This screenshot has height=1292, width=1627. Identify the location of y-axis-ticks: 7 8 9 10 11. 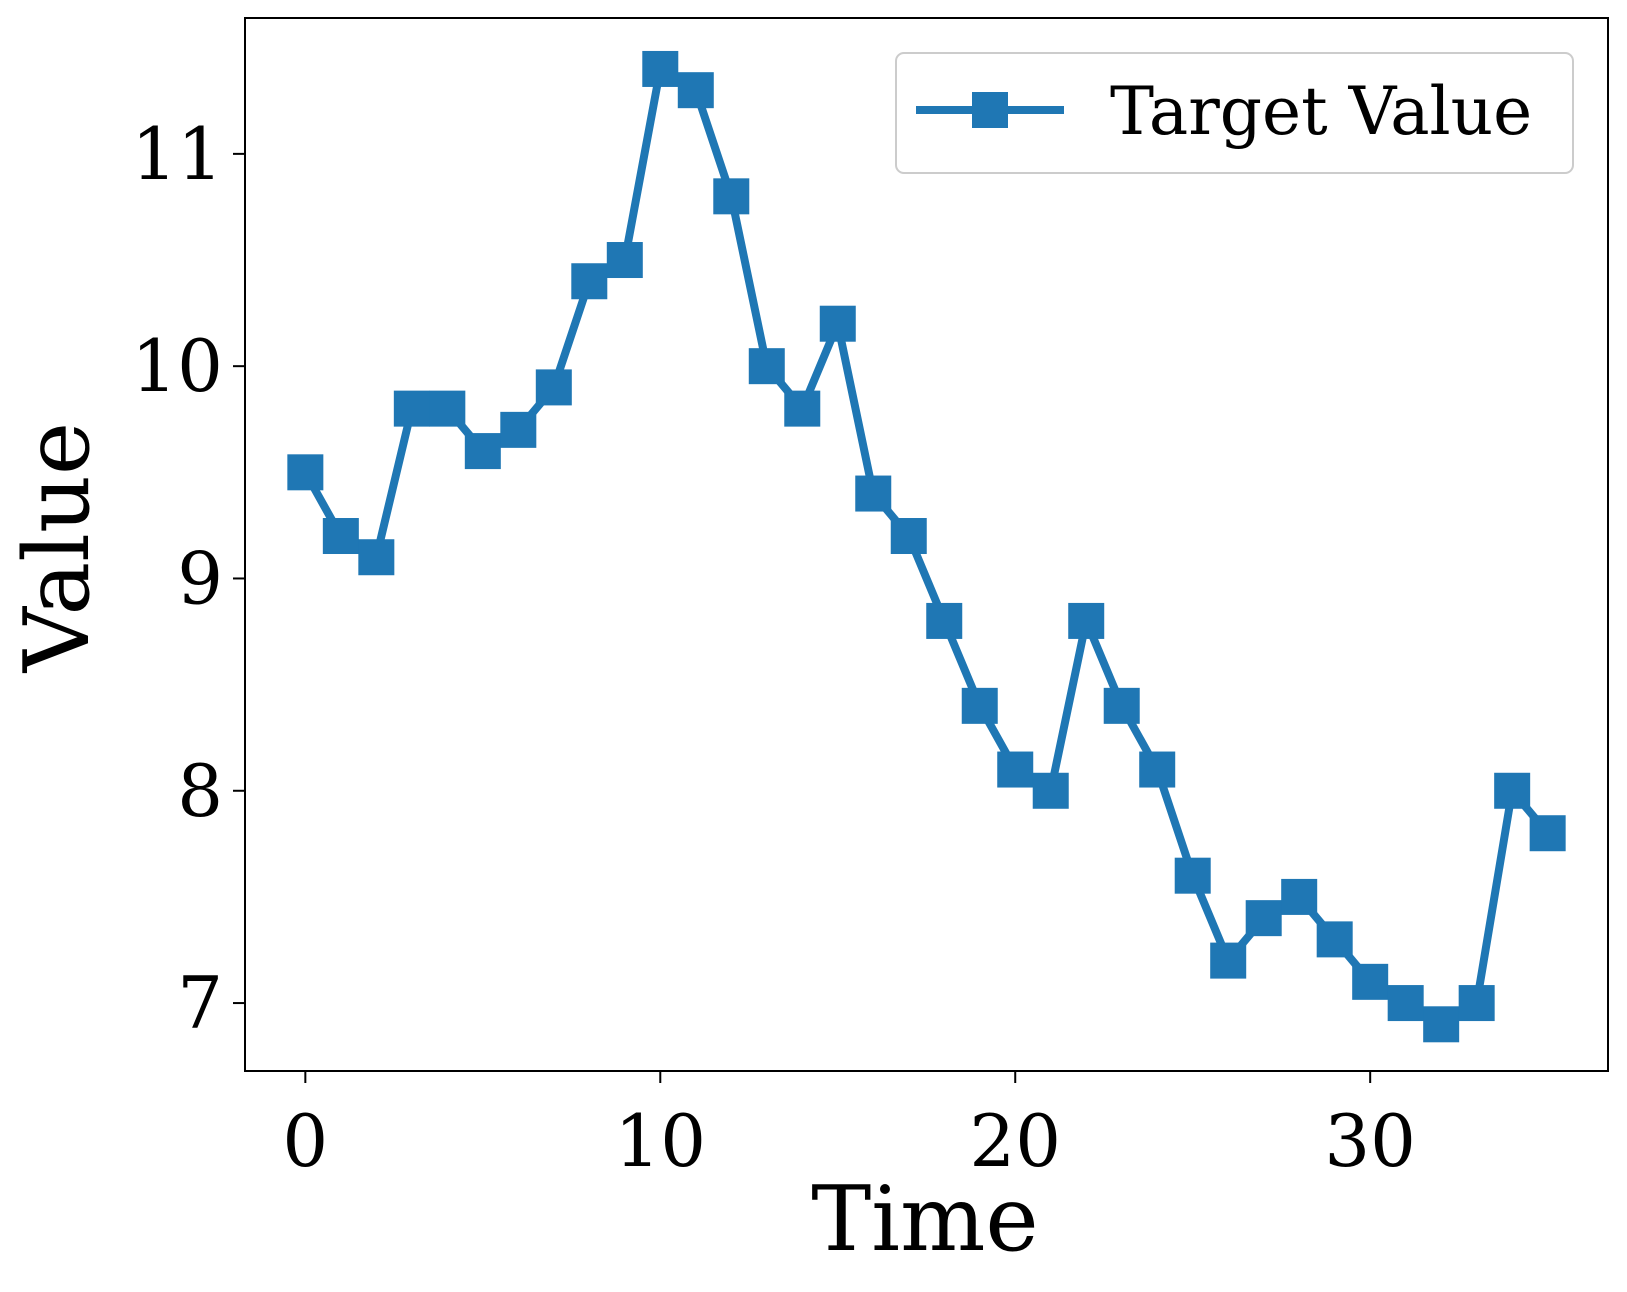
(188, 578).